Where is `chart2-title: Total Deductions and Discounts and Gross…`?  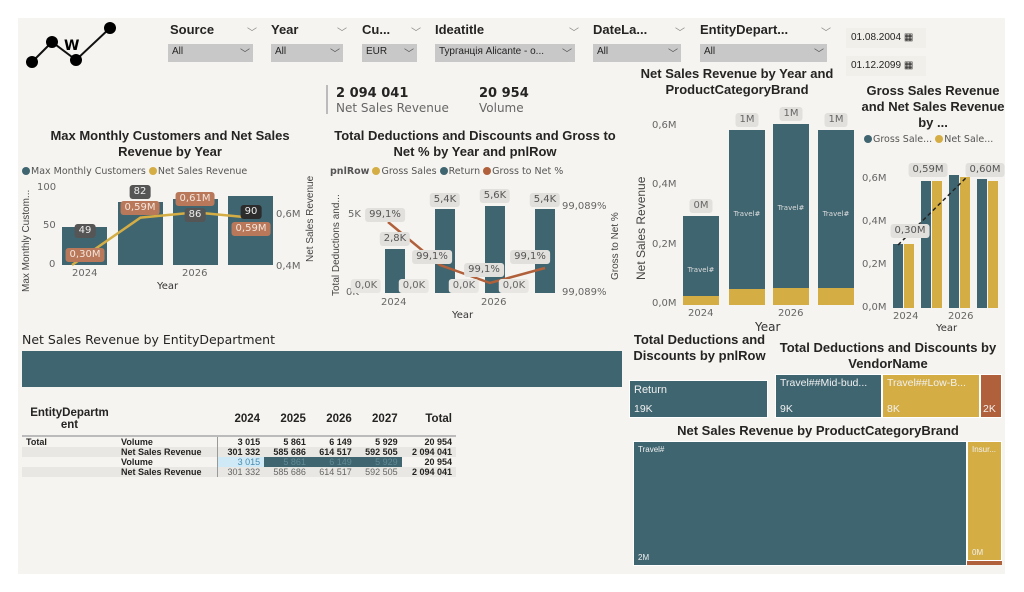
chart2-title: Total Deductions and Discounts and Gross… is located at coordinates (475, 143).